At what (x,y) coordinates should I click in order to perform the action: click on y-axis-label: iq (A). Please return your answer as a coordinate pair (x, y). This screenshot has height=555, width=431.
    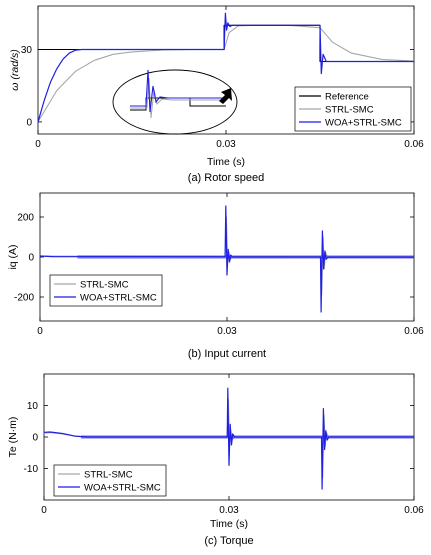
    Looking at the image, I should click on (13, 256).